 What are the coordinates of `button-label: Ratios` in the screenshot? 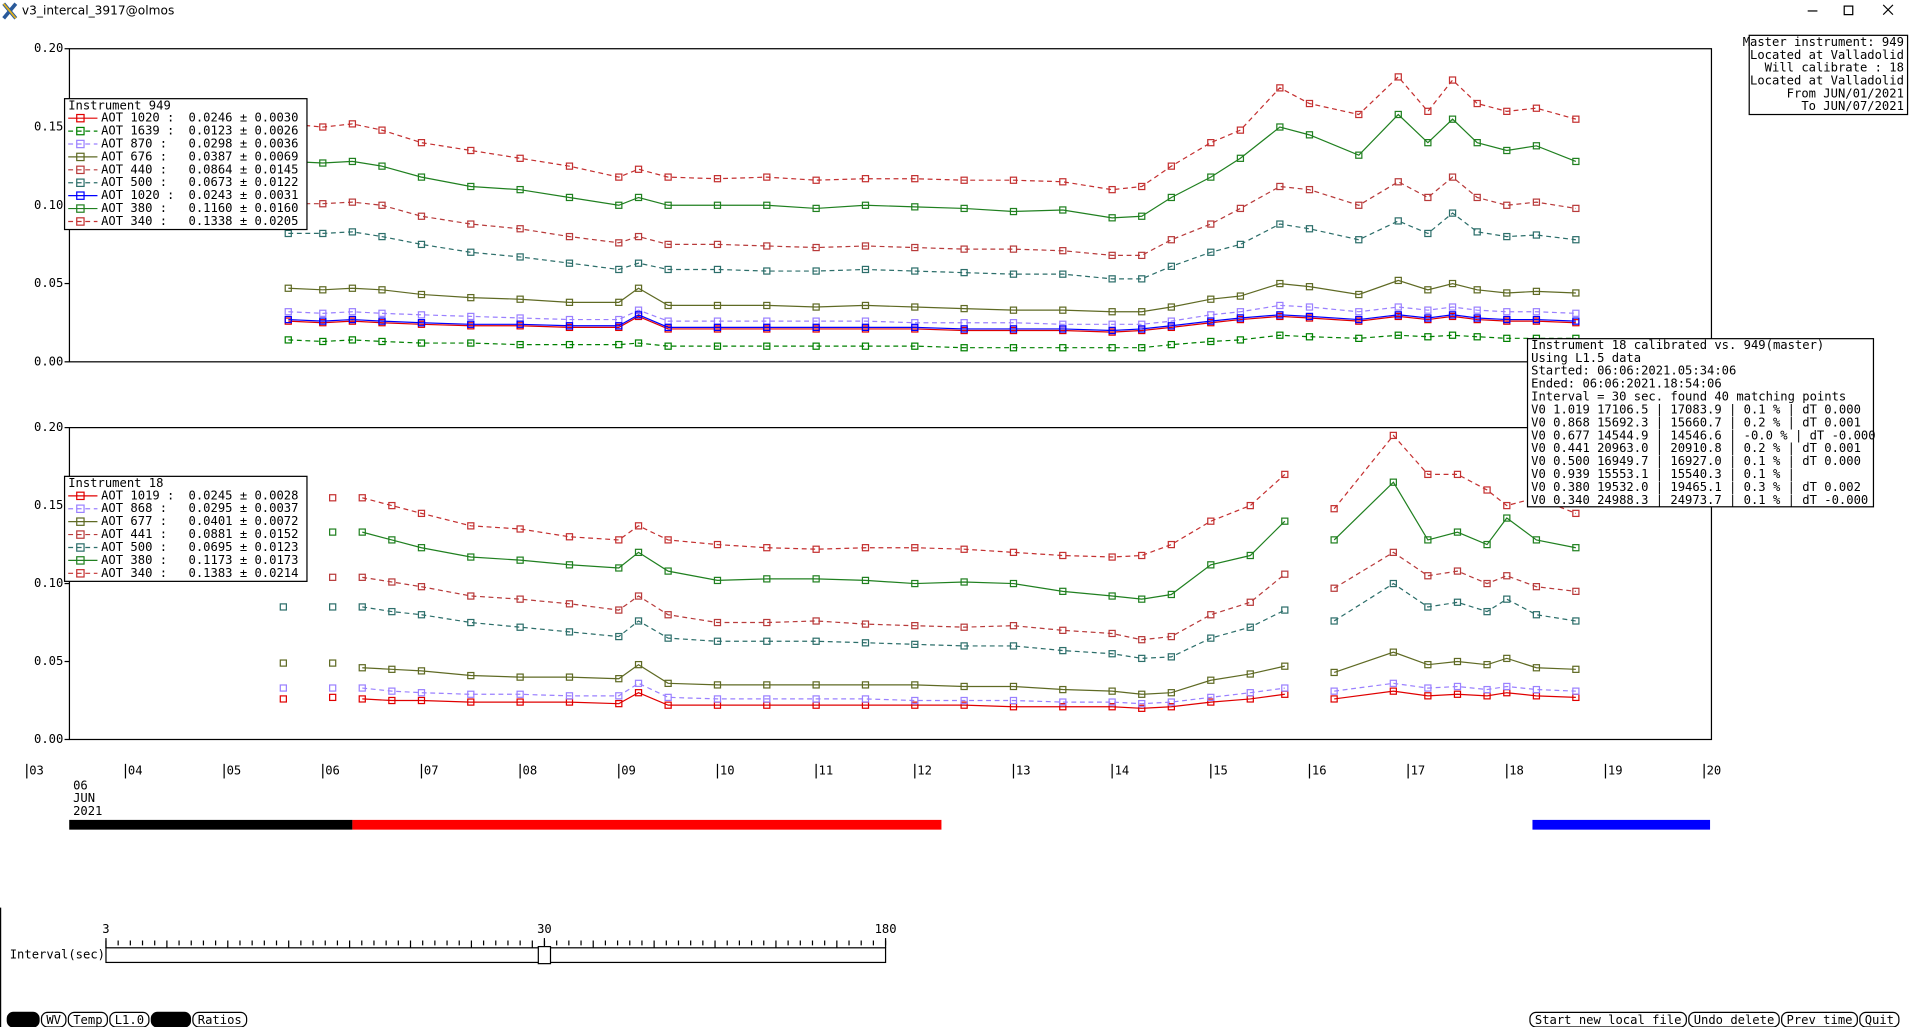 It's located at (220, 1020).